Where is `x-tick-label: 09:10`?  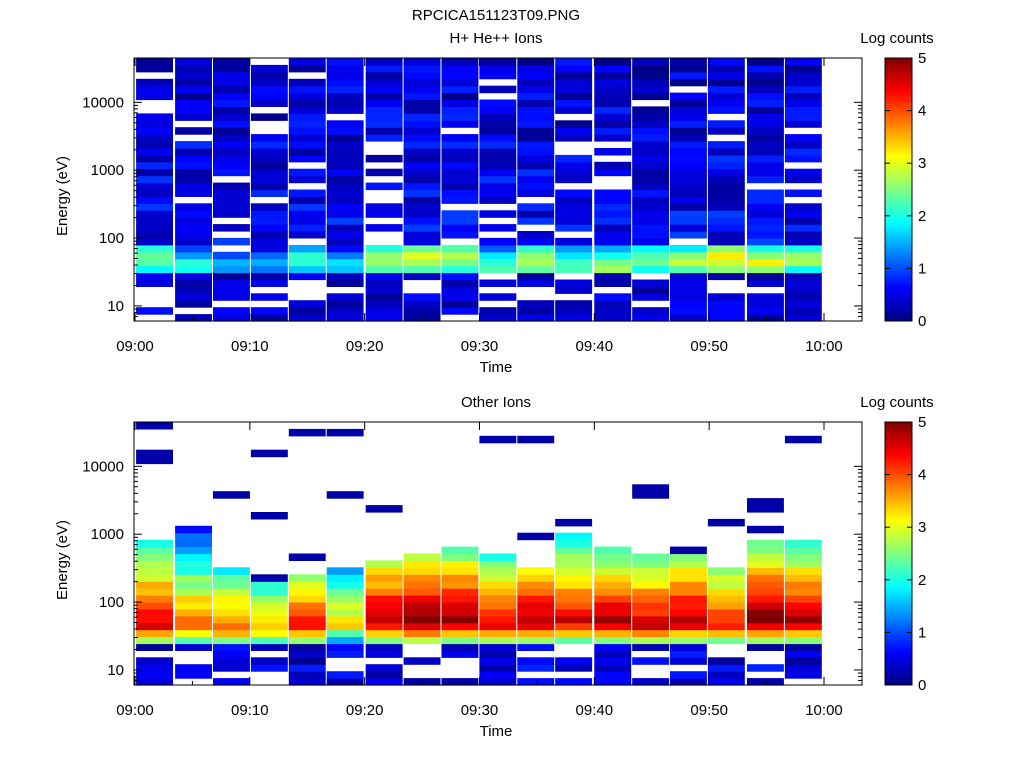
x-tick-label: 09:10 is located at coordinates (250, 346).